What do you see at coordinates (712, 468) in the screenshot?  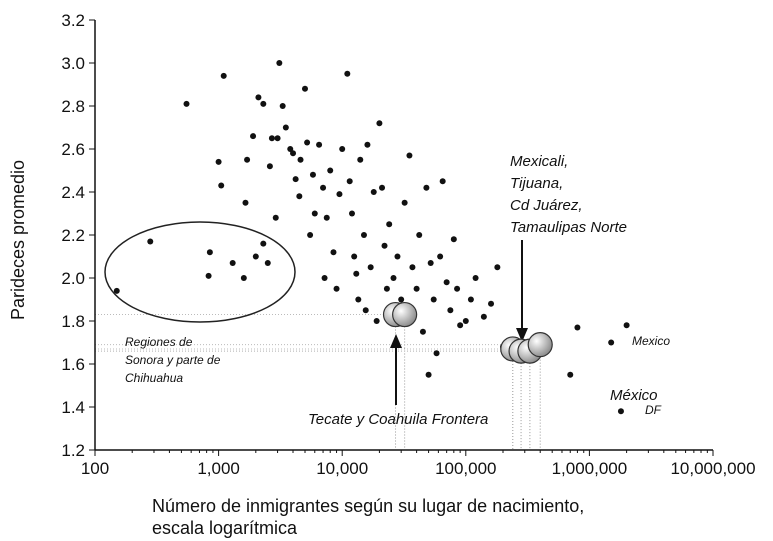 I see `x-tick-label: 10,000,000` at bounding box center [712, 468].